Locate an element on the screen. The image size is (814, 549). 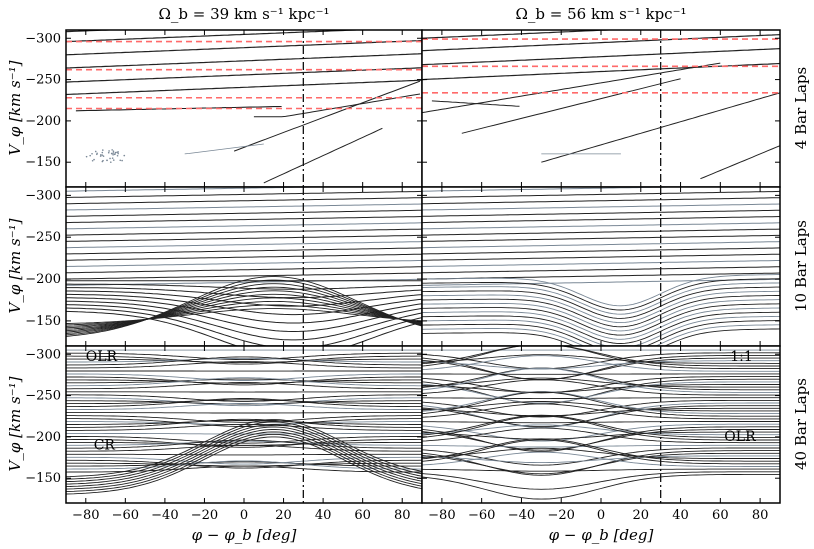
x-tick-label: 60 is located at coordinates (720, 515).